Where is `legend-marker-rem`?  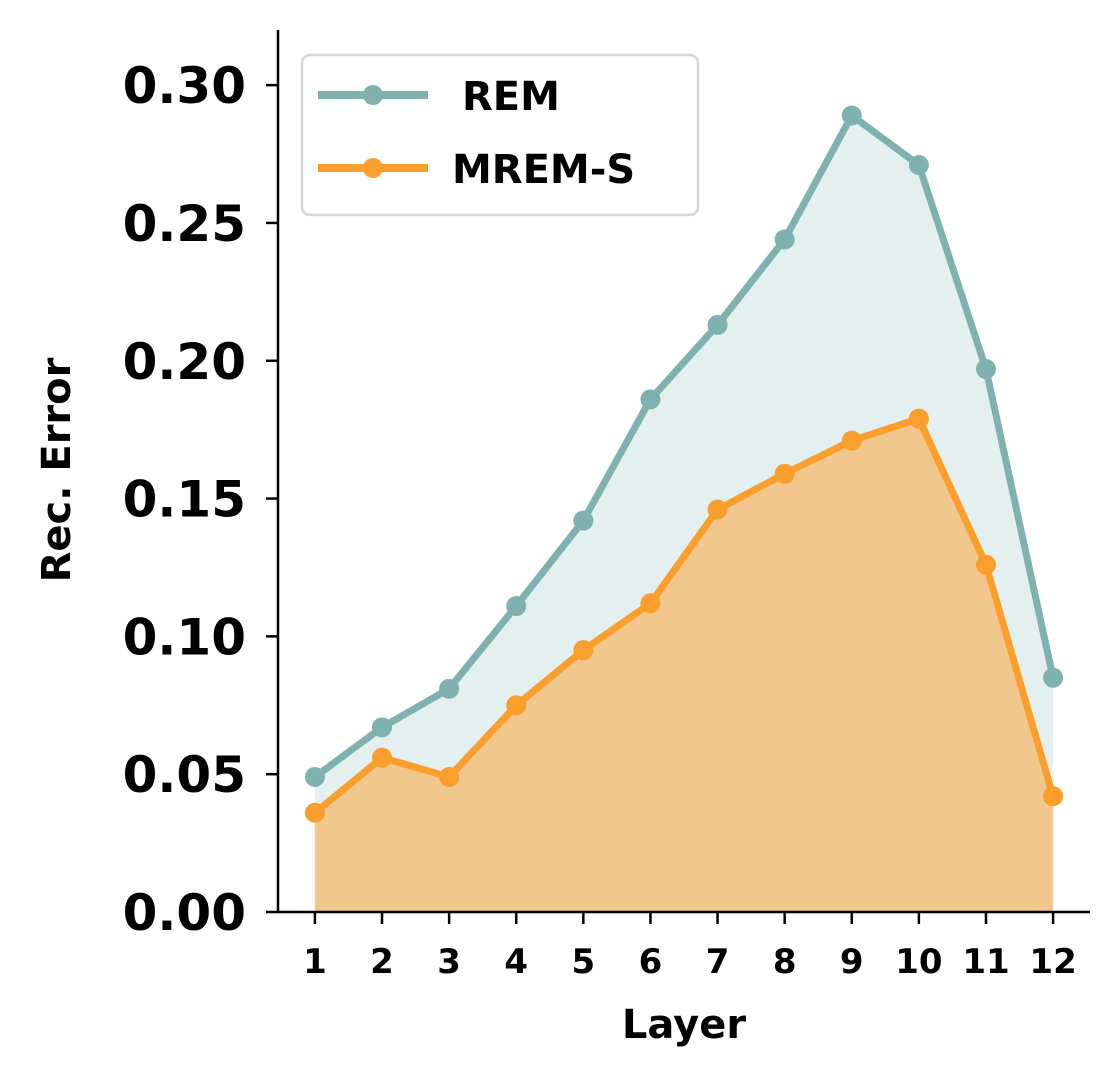
legend-marker-rem is located at coordinates (373, 95).